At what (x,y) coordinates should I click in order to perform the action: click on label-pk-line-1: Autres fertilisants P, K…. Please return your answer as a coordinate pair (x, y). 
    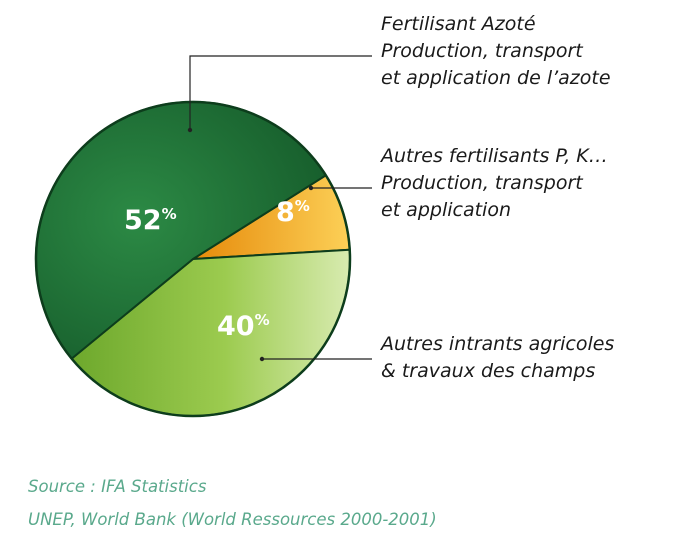
    Looking at the image, I should click on (493, 156).